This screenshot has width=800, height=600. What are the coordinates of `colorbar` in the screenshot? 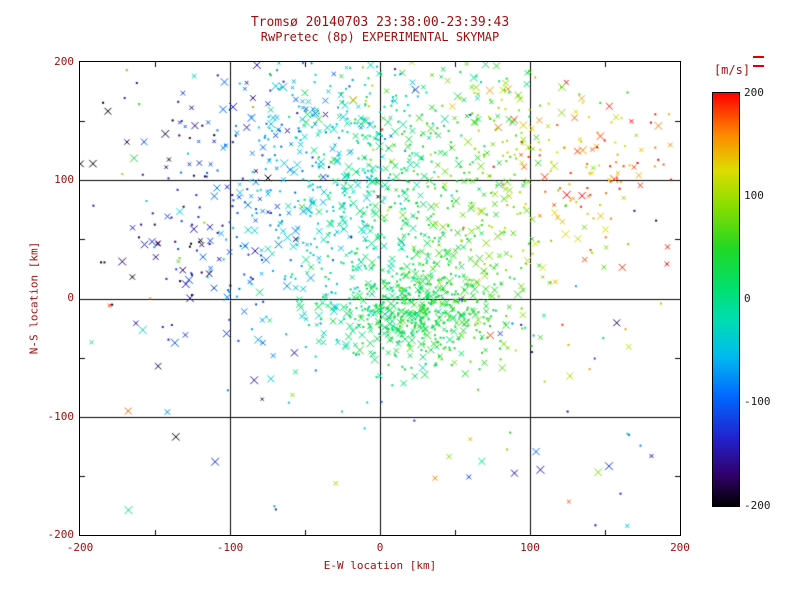 It's located at (726, 299).